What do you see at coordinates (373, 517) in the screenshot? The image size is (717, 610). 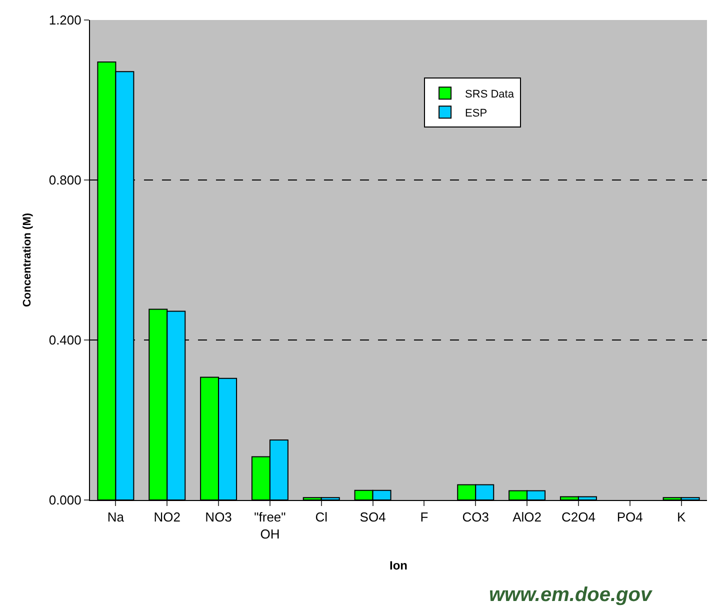 I see `x-tick-label: SO4` at bounding box center [373, 517].